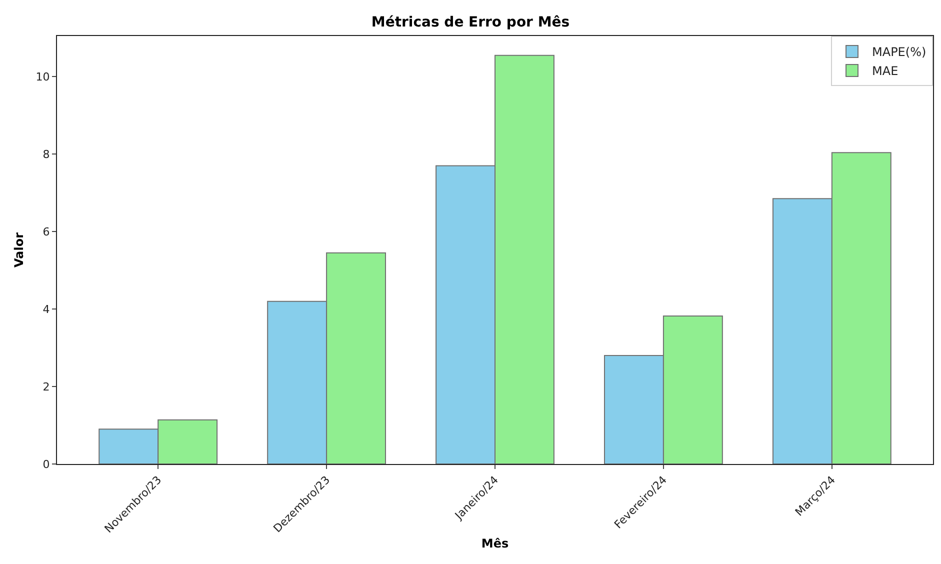  I want to click on y-tick-label: 0, so click(46, 464).